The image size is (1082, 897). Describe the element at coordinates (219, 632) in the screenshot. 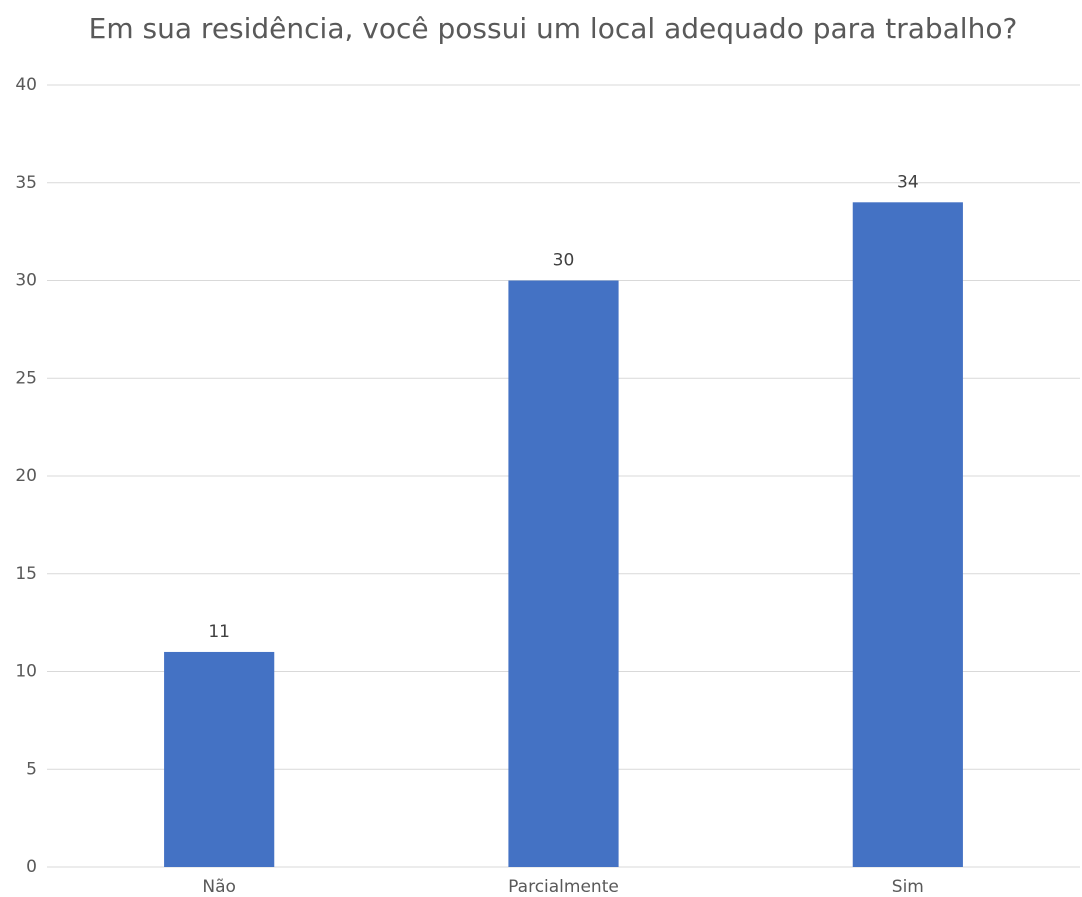

I see `data-label: 11` at that location.